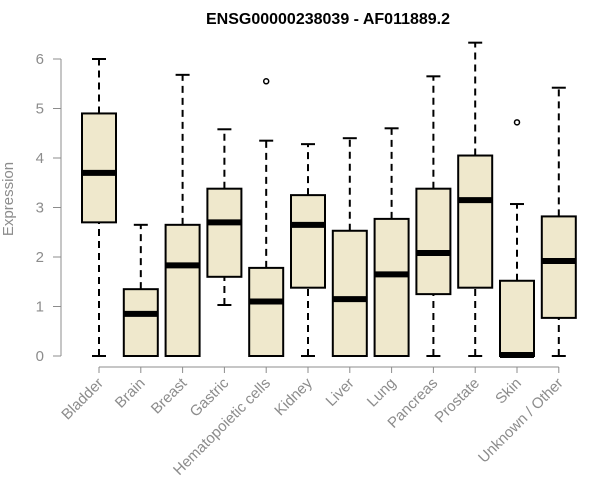  Describe the element at coordinates (82, 399) in the screenshot. I see `x-tick-label: Bladder` at that location.